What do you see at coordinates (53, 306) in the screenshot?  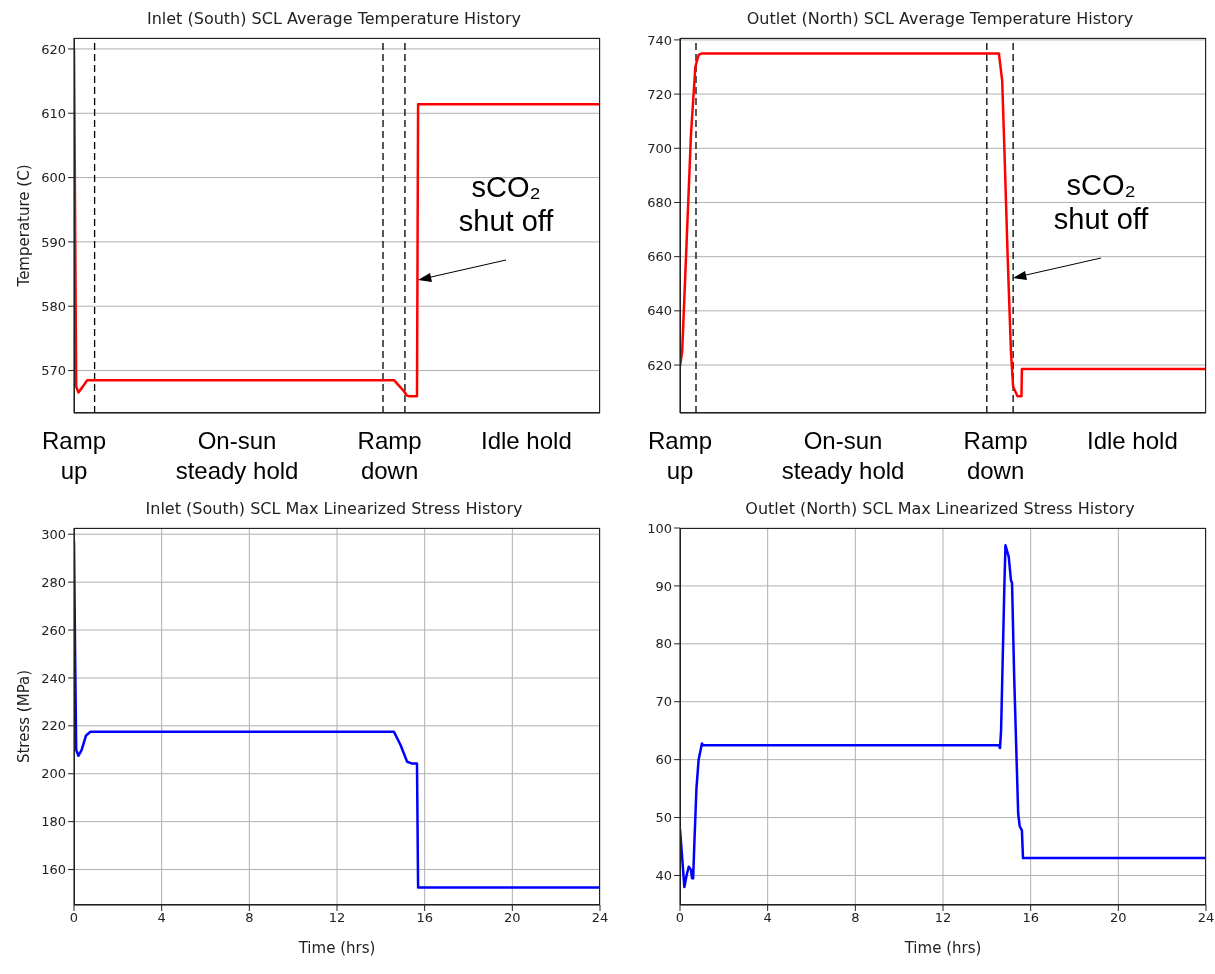 I see `y-tick-label: 580` at bounding box center [53, 306].